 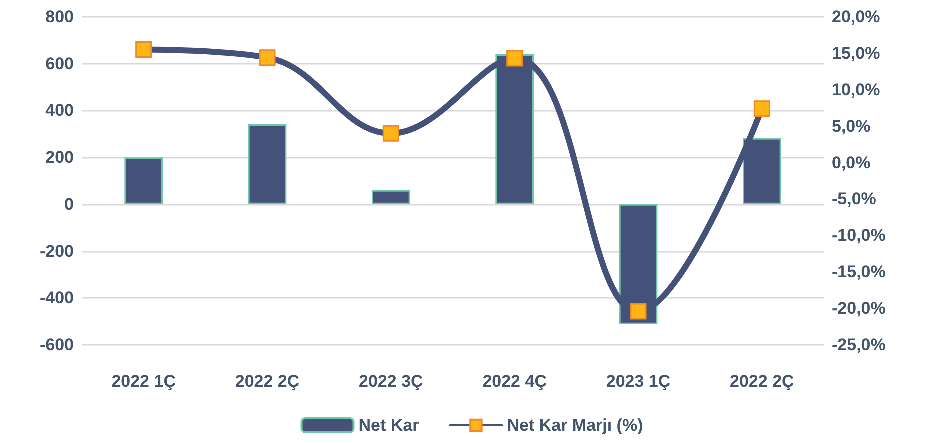 I want to click on x-tick-label: 2022 1Ç, so click(x=144, y=381).